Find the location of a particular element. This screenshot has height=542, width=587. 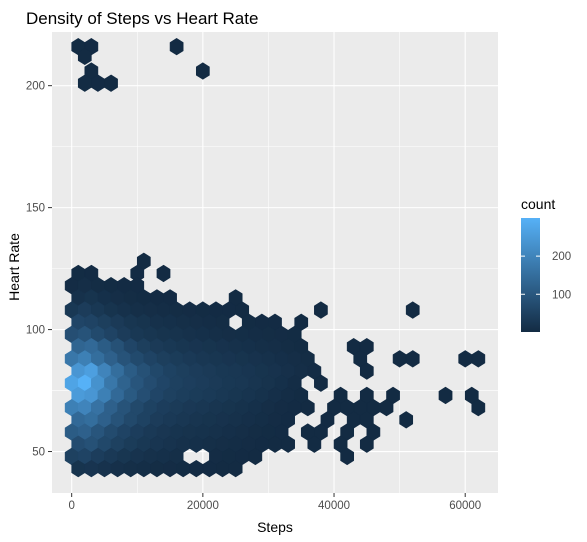

x-axis-title: Steps is located at coordinates (275, 527).